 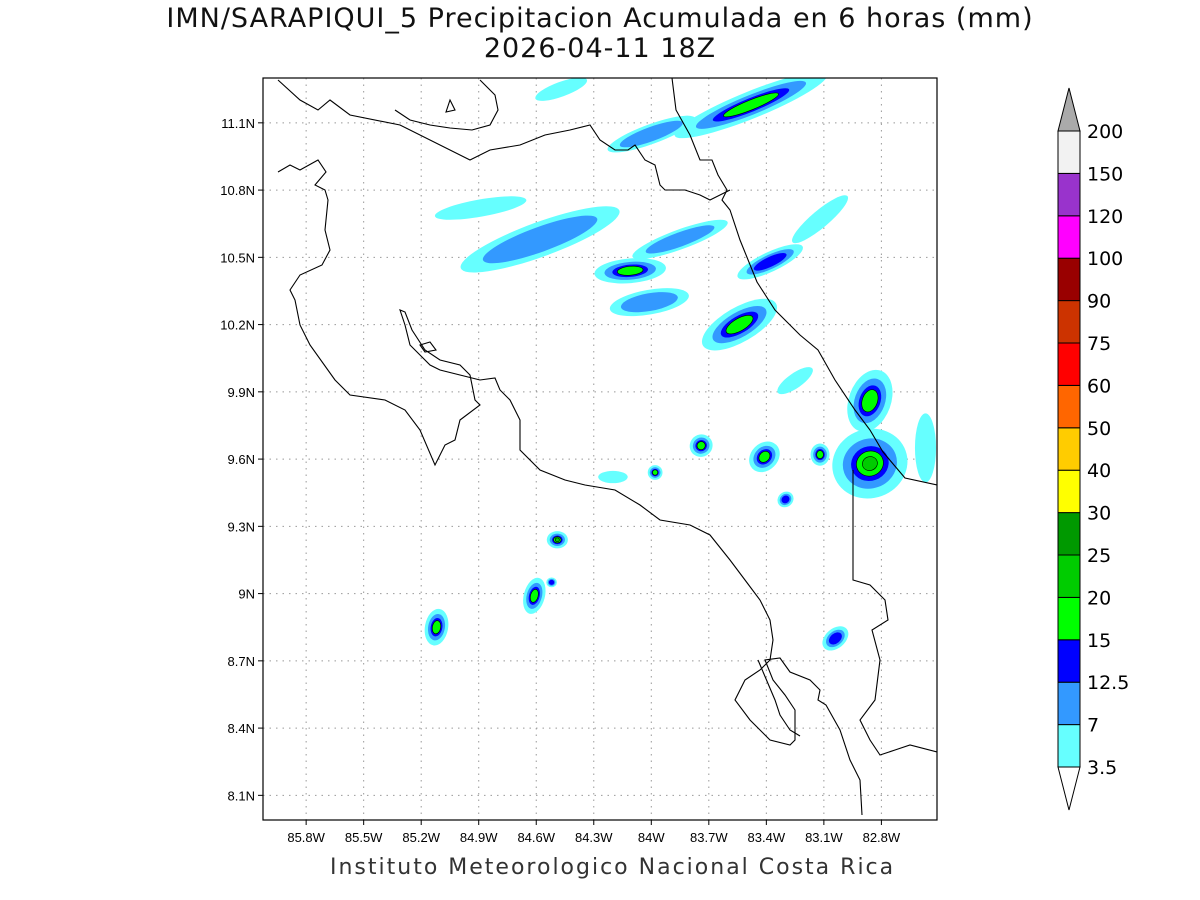 What do you see at coordinates (241, 392) in the screenshot?
I see `lat-tick-label: 9.9N` at bounding box center [241, 392].